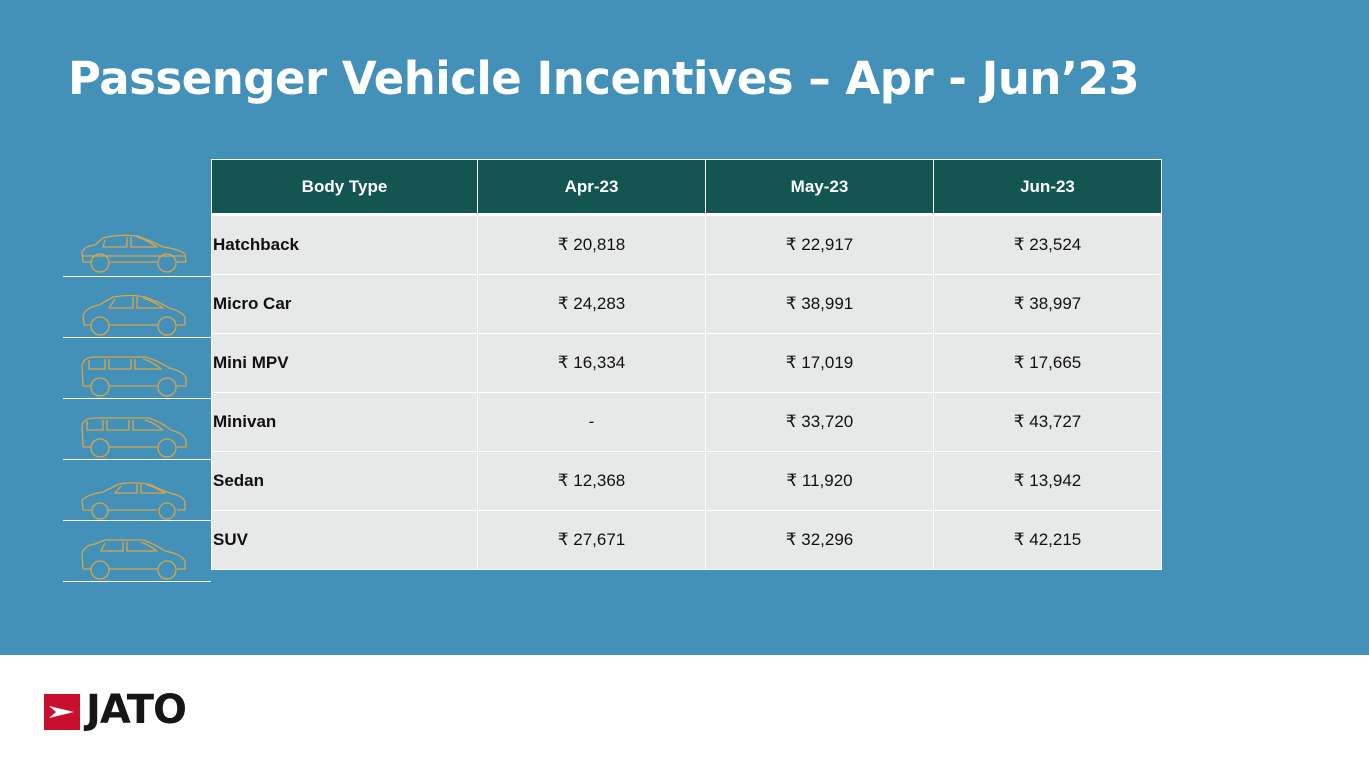 The width and height of the screenshot is (1369, 770). What do you see at coordinates (591, 422) in the screenshot?
I see `incentive-value-cell: -` at bounding box center [591, 422].